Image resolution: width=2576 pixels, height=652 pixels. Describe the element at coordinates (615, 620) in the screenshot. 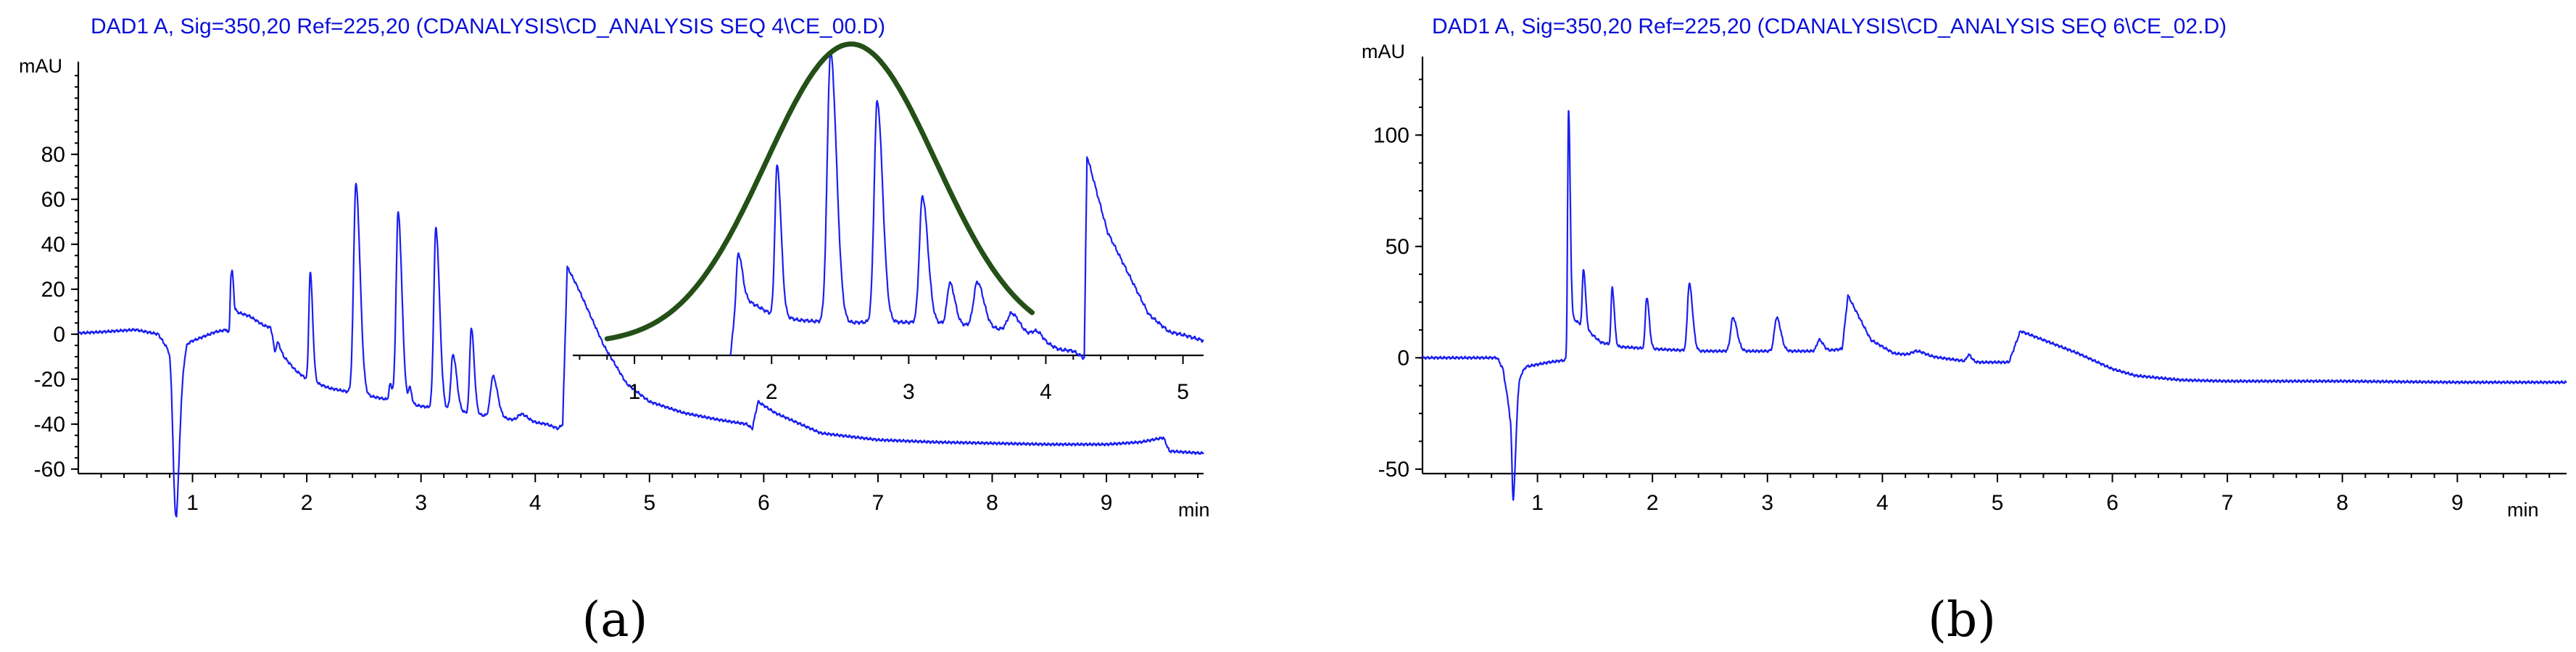

I see `panel-a-caption: (a)` at that location.